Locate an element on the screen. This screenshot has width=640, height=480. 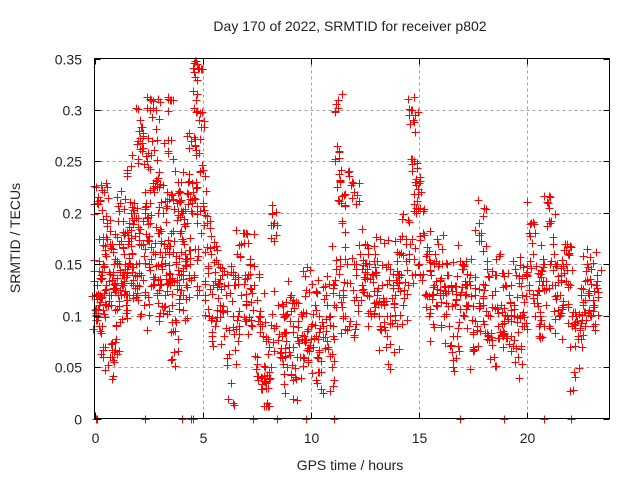
x-tick-label: 20 is located at coordinates (528, 438).